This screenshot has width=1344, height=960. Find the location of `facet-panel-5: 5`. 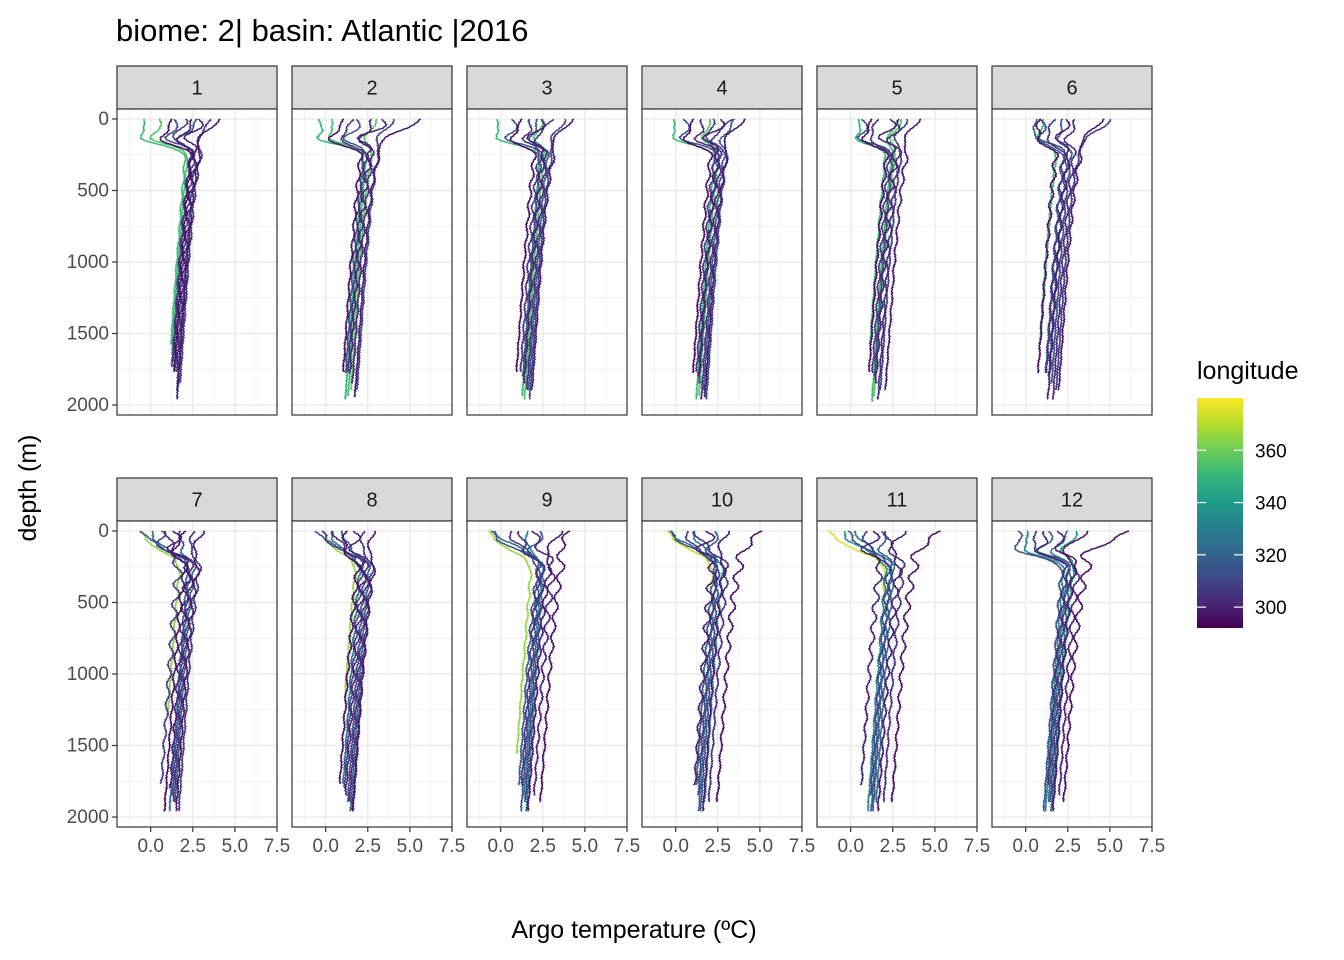

facet-panel-5: 5 is located at coordinates (897, 240).